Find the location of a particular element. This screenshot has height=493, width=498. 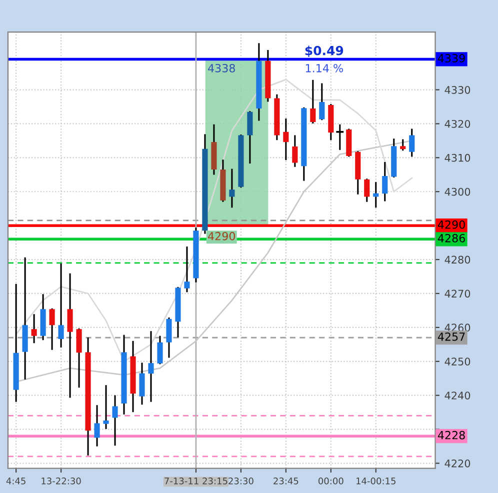

x-tick-label: 14-00:15 is located at coordinates (376, 481).